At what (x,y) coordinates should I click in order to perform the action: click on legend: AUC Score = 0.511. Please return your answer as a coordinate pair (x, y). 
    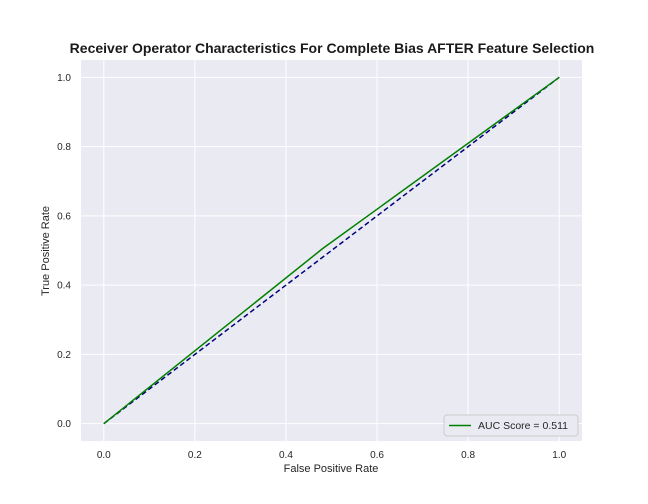
    Looking at the image, I should click on (511, 425).